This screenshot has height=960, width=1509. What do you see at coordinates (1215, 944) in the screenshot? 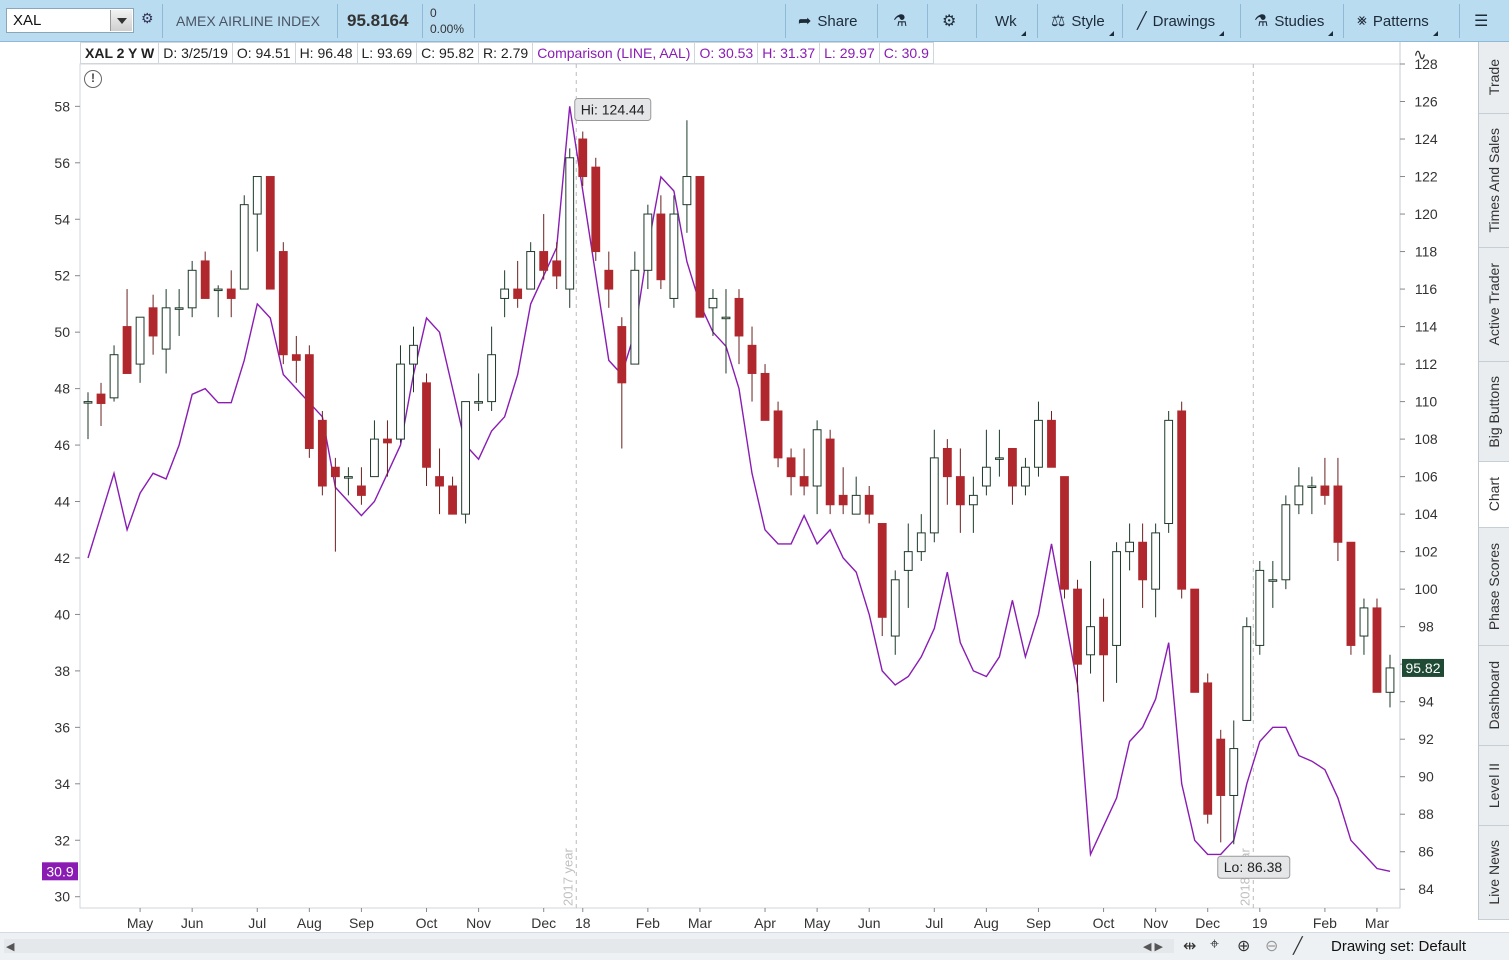
I see `crosshair-icon: ⌖` at bounding box center [1215, 944].